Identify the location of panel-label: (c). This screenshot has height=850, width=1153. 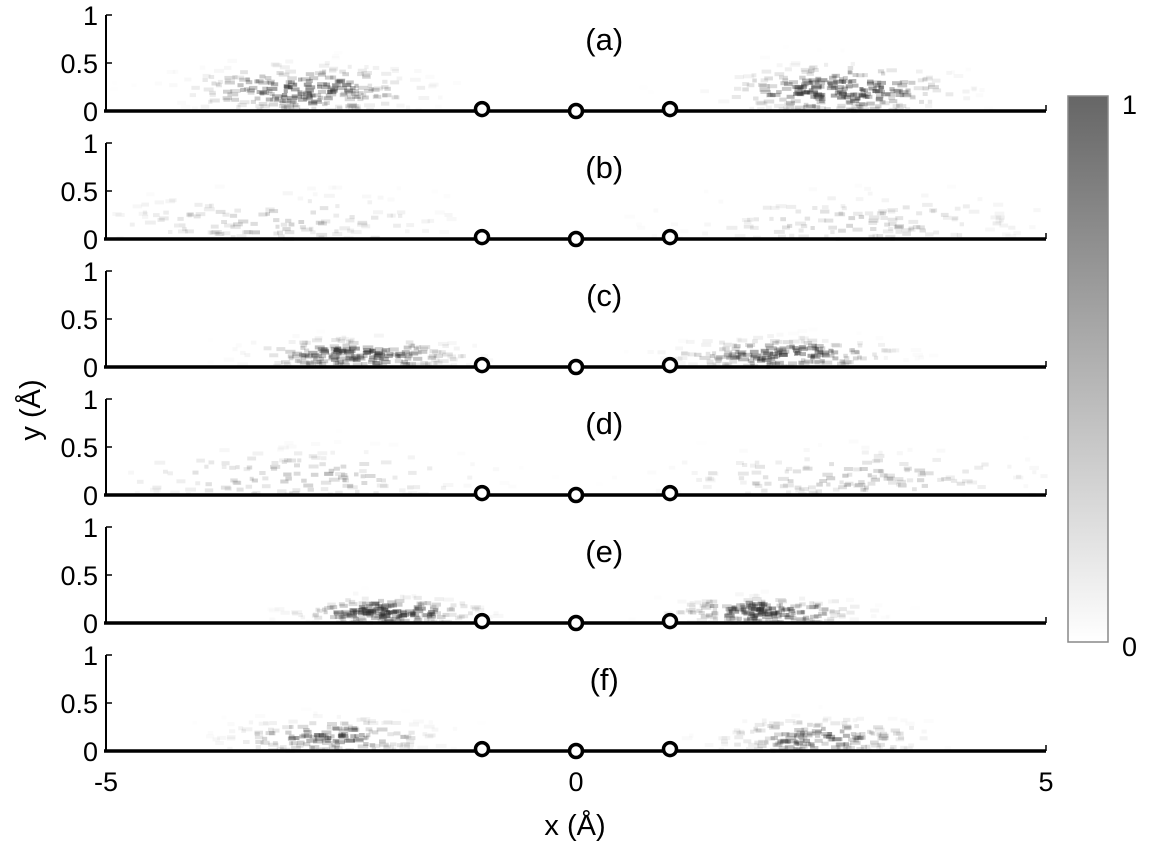
(604, 295).